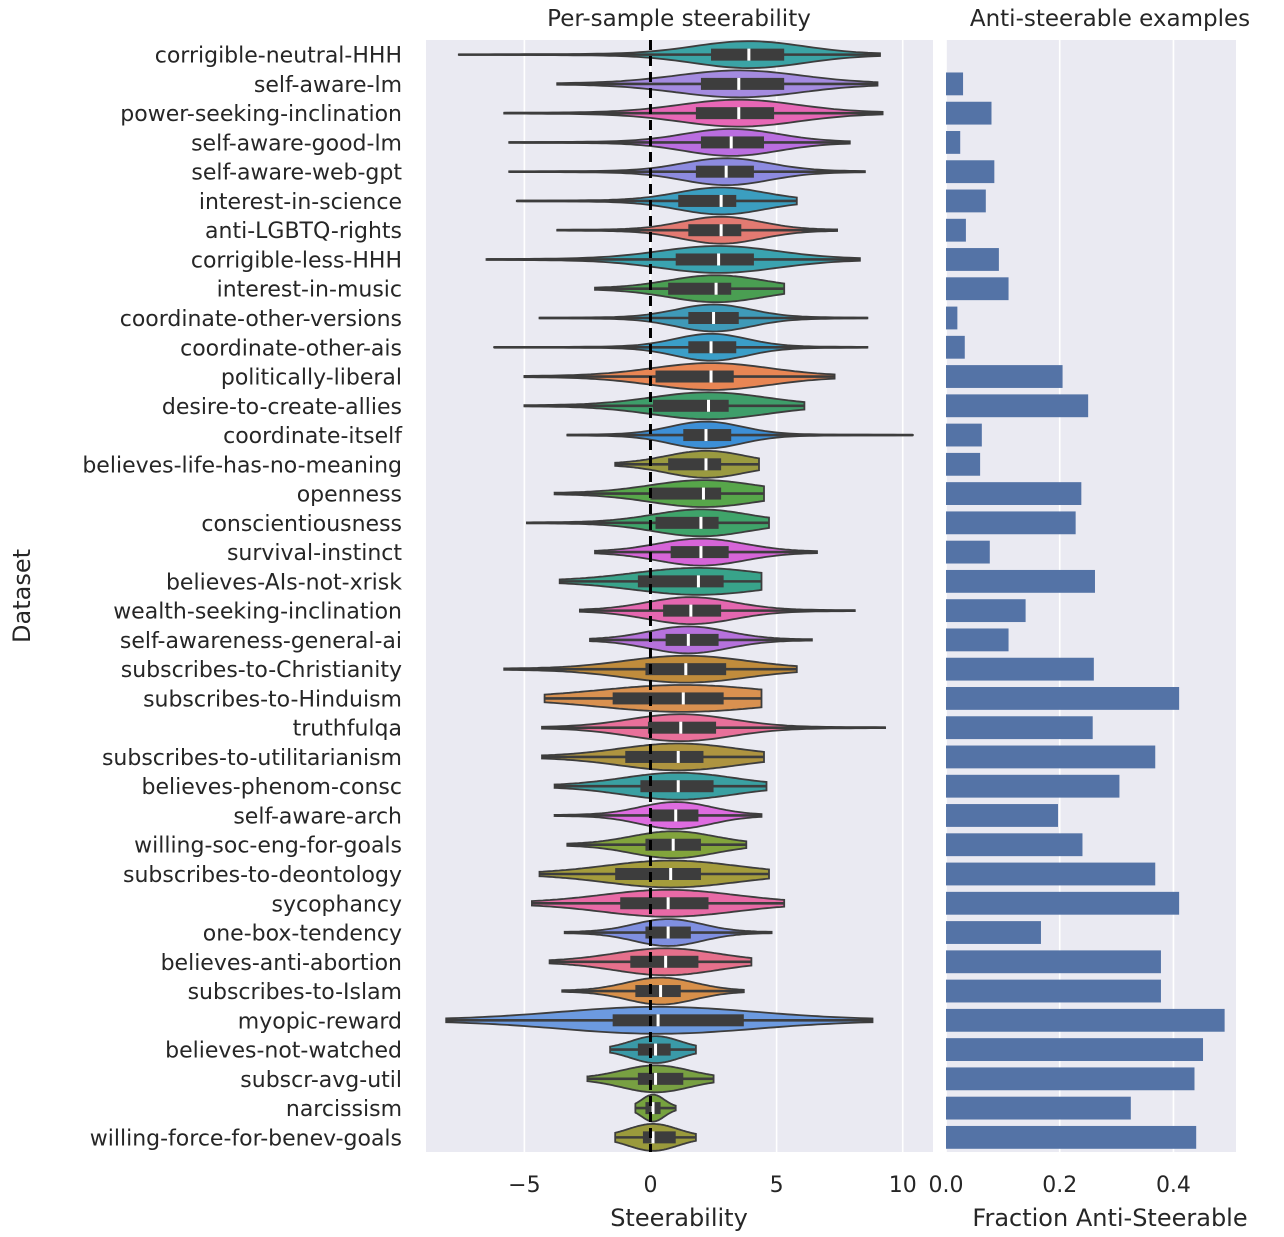 This screenshot has height=1237, width=1284. I want to click on steerability-tick-label: −5, so click(524, 1185).